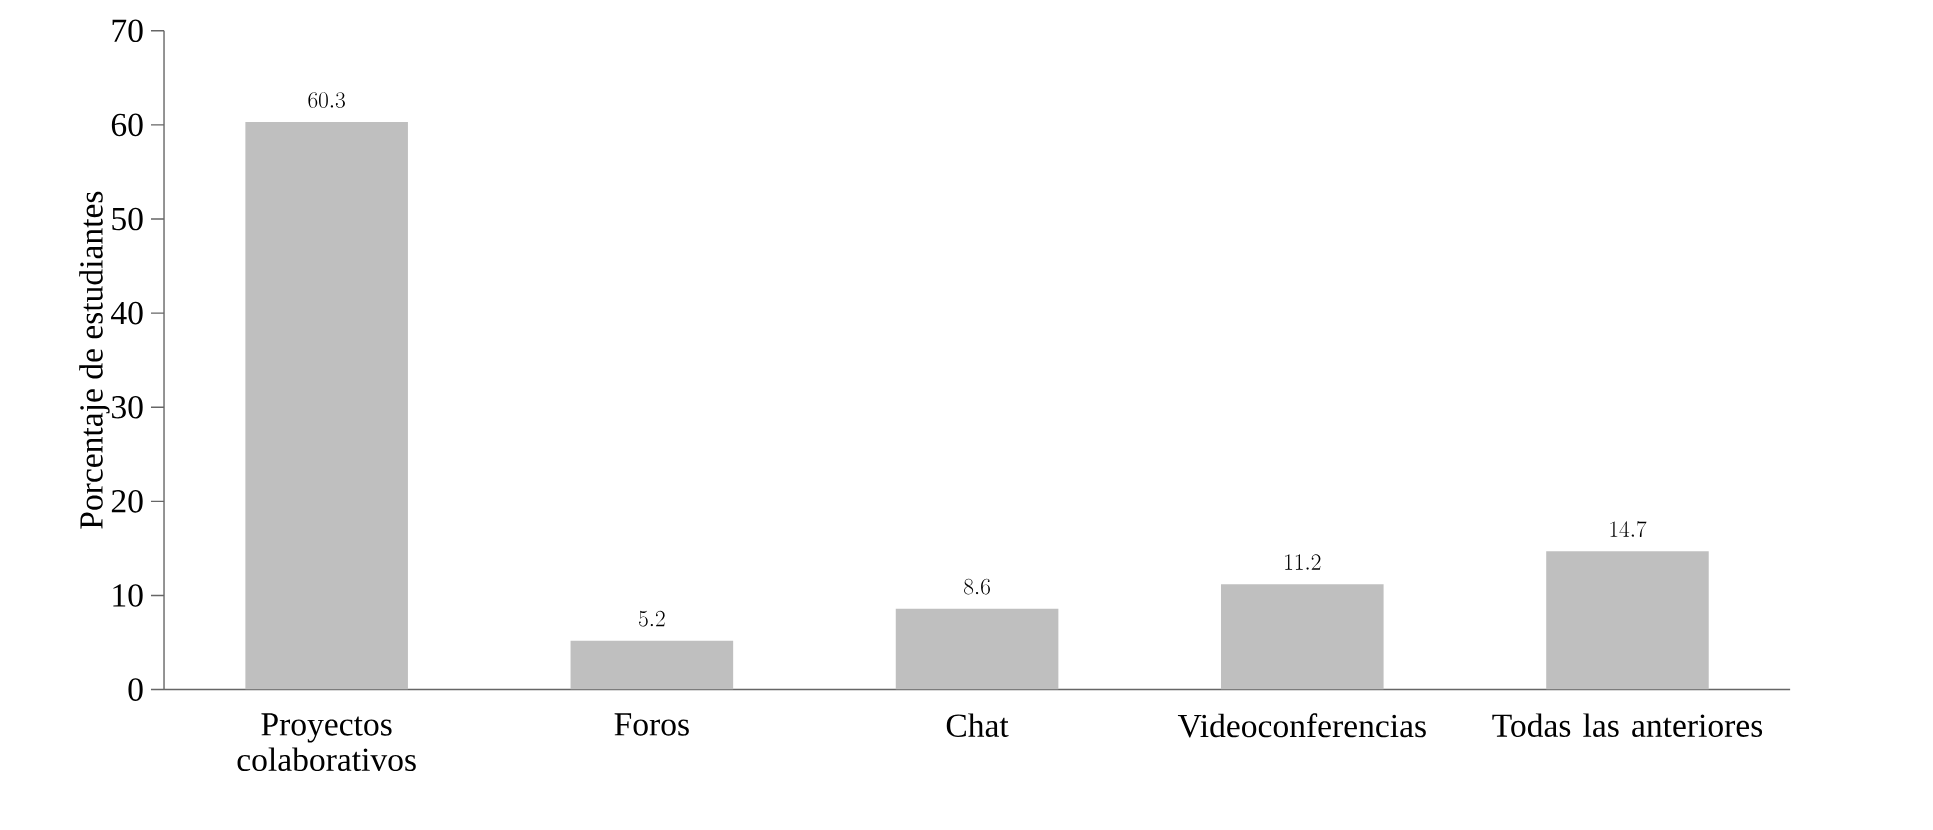 Image resolution: width=1933 pixels, height=830 pixels. Describe the element at coordinates (127, 501) in the screenshot. I see `y-tick-label: 20` at that location.